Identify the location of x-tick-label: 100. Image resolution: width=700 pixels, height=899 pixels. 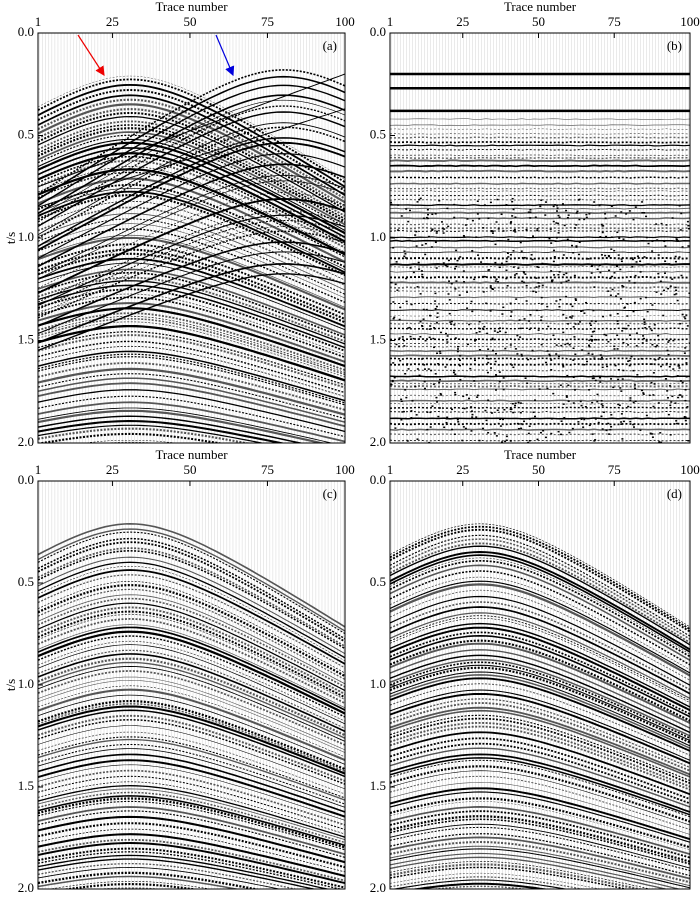
(345, 469).